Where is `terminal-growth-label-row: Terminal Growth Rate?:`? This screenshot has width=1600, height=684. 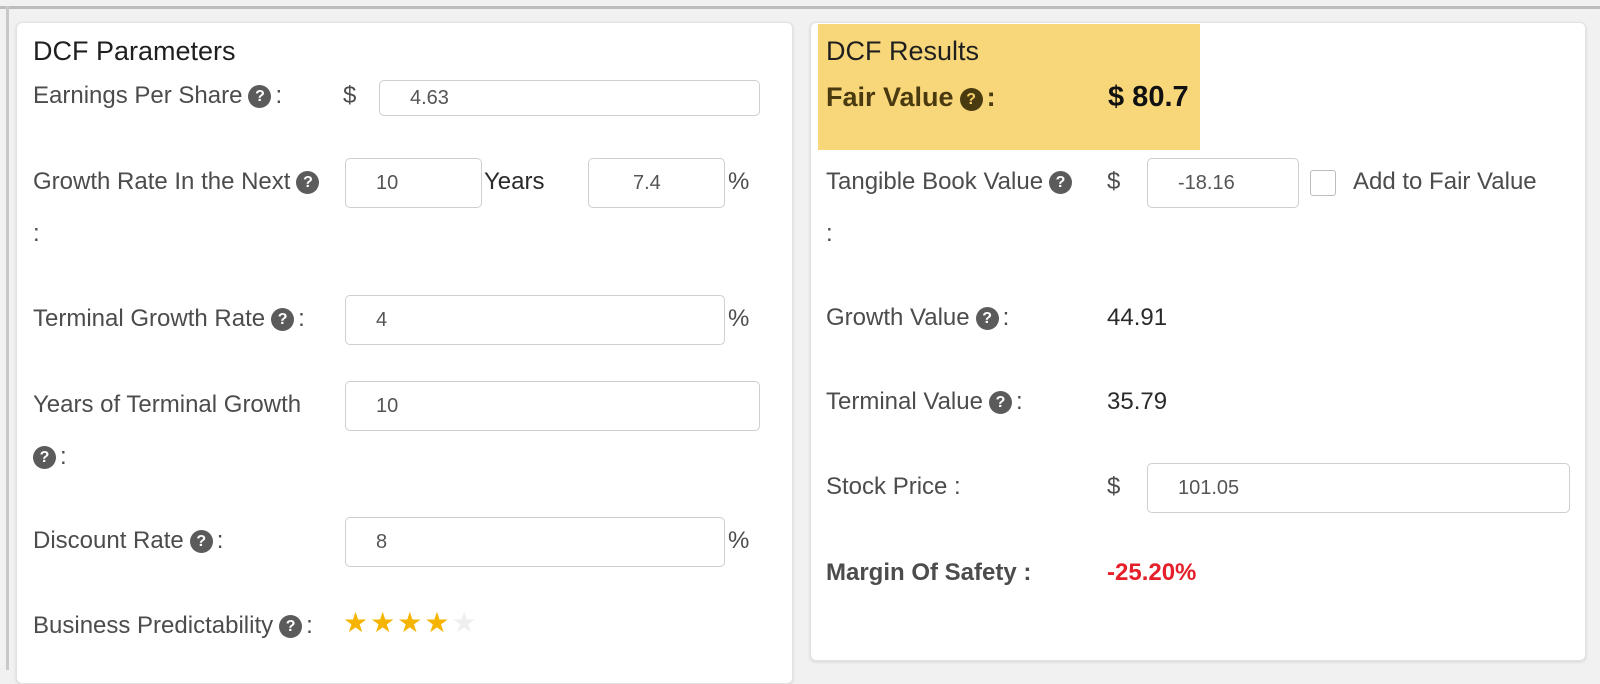
terminal-growth-label-row: Terminal Growth Rate?: is located at coordinates (169, 319).